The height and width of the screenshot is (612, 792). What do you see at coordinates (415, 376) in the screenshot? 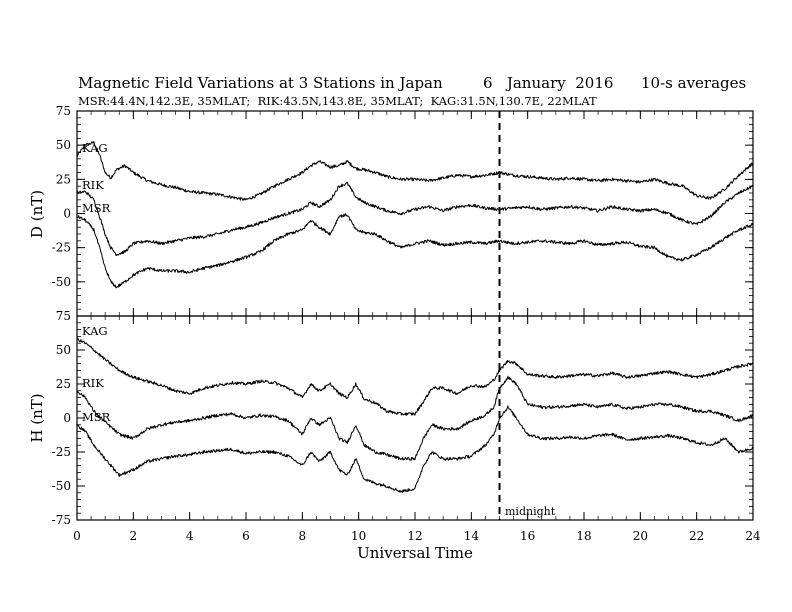
I see `series-line-h-kag` at bounding box center [415, 376].